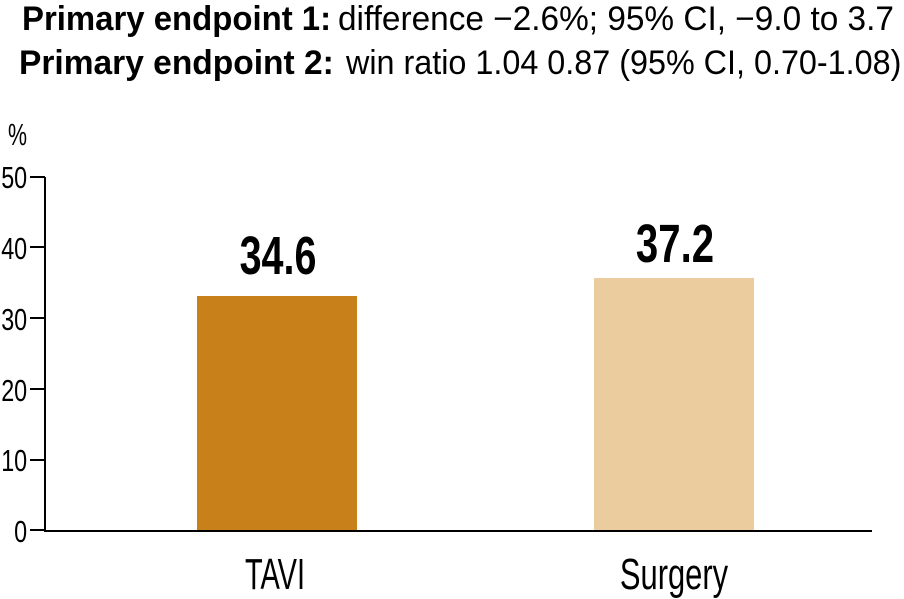 The width and height of the screenshot is (904, 599). What do you see at coordinates (13, 319) in the screenshot?
I see `y-tick-label: 30` at bounding box center [13, 319].